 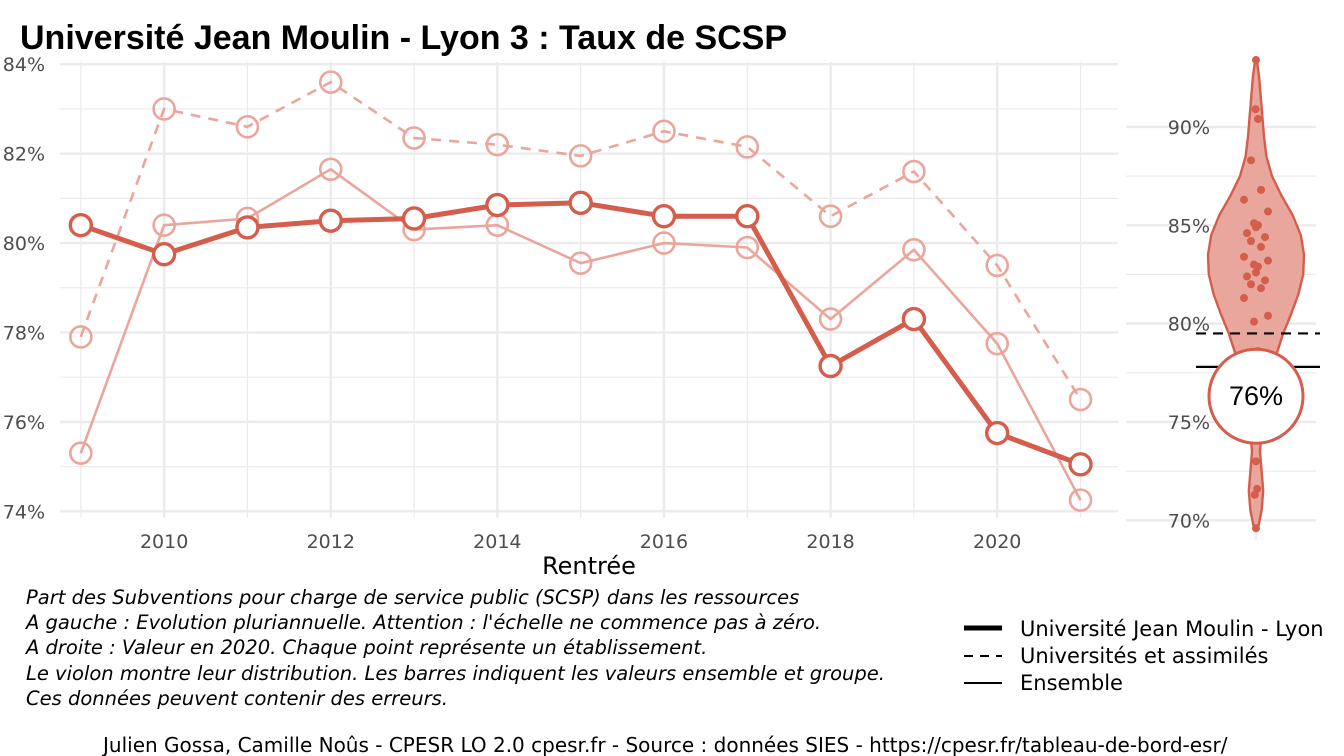 What do you see at coordinates (589, 566) in the screenshot?
I see `x-axis-title: Rentrée` at bounding box center [589, 566].